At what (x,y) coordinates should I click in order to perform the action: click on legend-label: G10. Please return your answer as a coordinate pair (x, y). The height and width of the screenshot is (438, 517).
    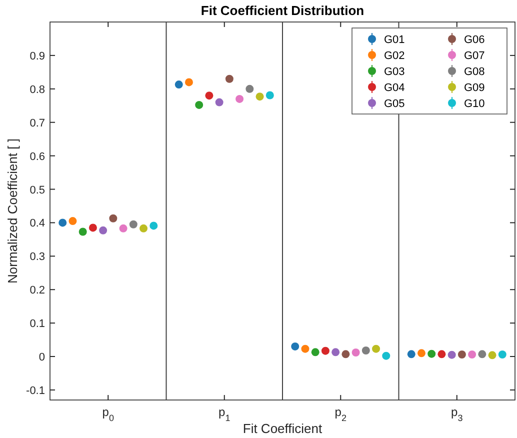
    Looking at the image, I should click on (474, 104).